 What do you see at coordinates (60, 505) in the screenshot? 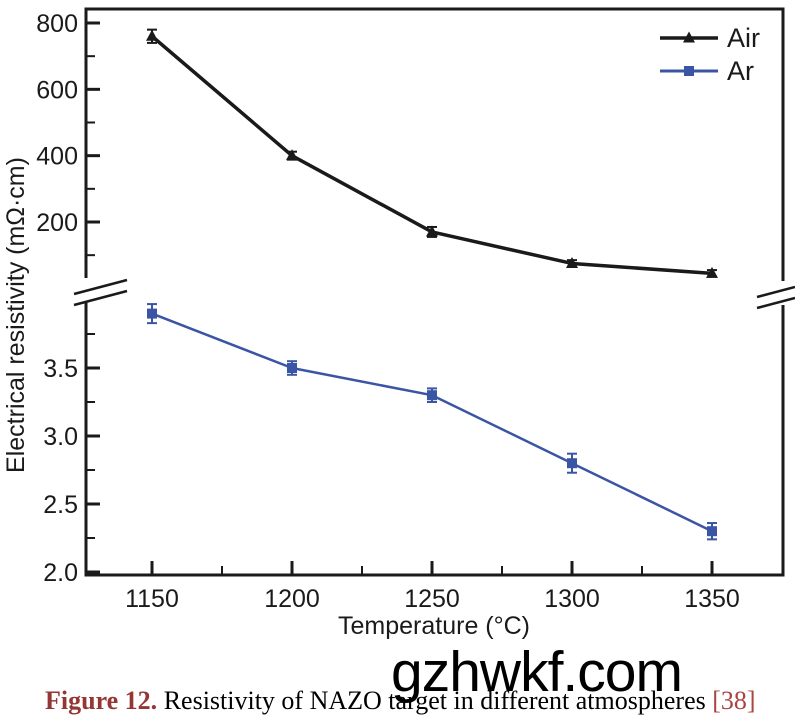
I see `svg-text: 2.5` at bounding box center [60, 505].